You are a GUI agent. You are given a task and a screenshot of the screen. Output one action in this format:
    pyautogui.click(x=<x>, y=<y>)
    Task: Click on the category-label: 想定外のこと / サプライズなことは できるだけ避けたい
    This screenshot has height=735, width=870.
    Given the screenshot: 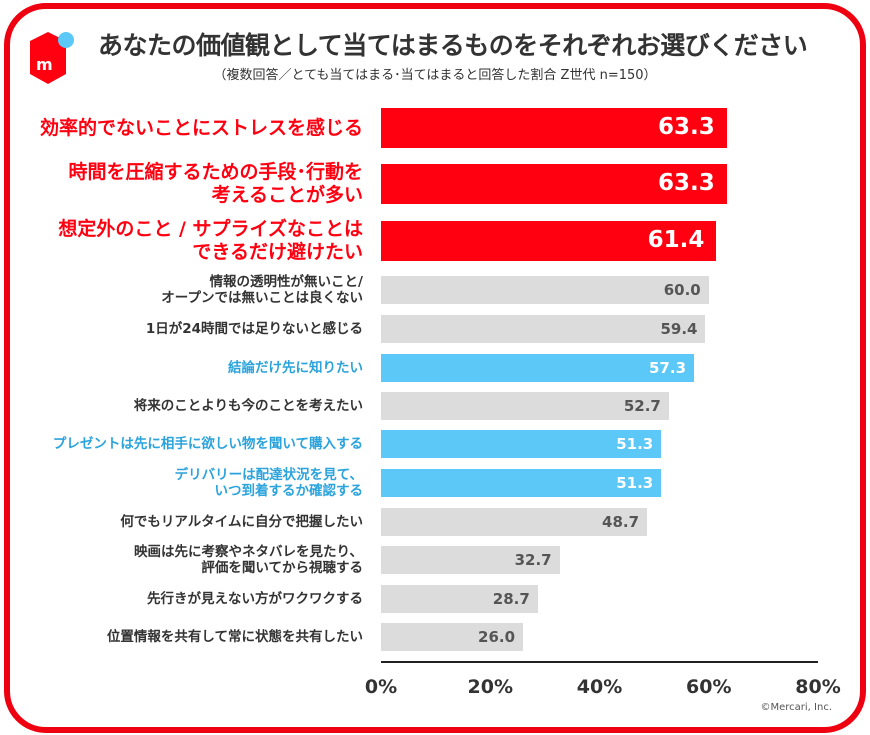 What is the action you would take?
    pyautogui.click(x=210, y=240)
    